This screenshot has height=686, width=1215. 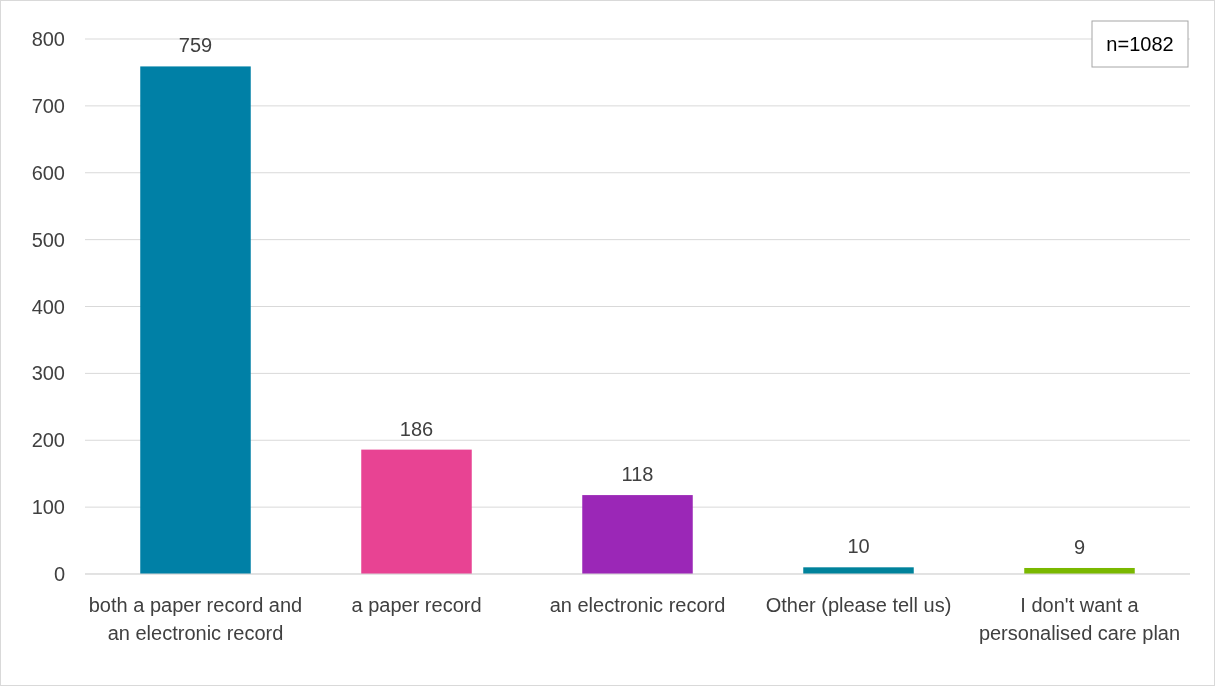 I want to click on x-tick-label: Other (please tell us), so click(x=858, y=605).